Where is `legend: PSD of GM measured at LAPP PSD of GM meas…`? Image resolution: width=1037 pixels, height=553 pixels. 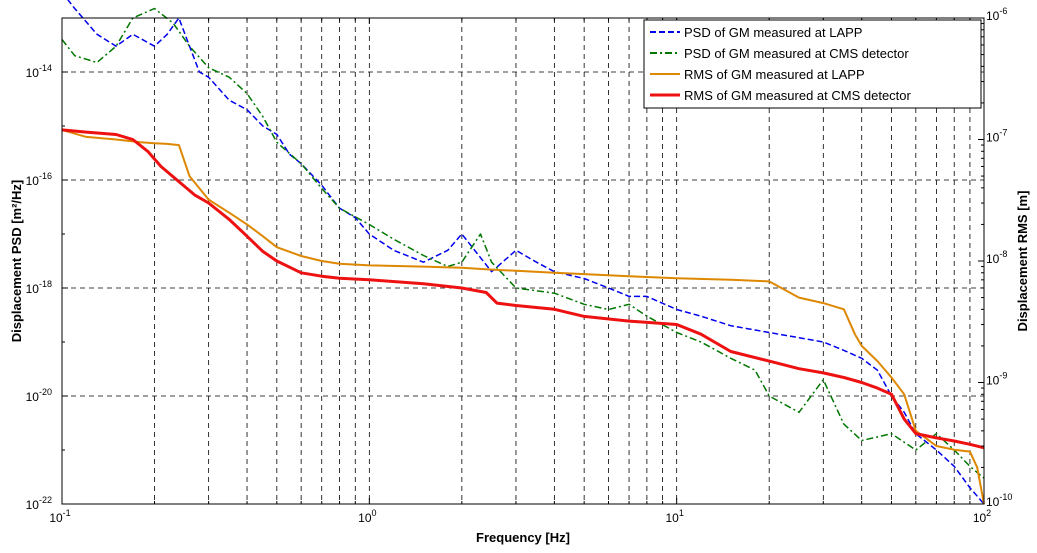 legend: PSD of GM measured at LAPP PSD of GM meas… is located at coordinates (812, 64).